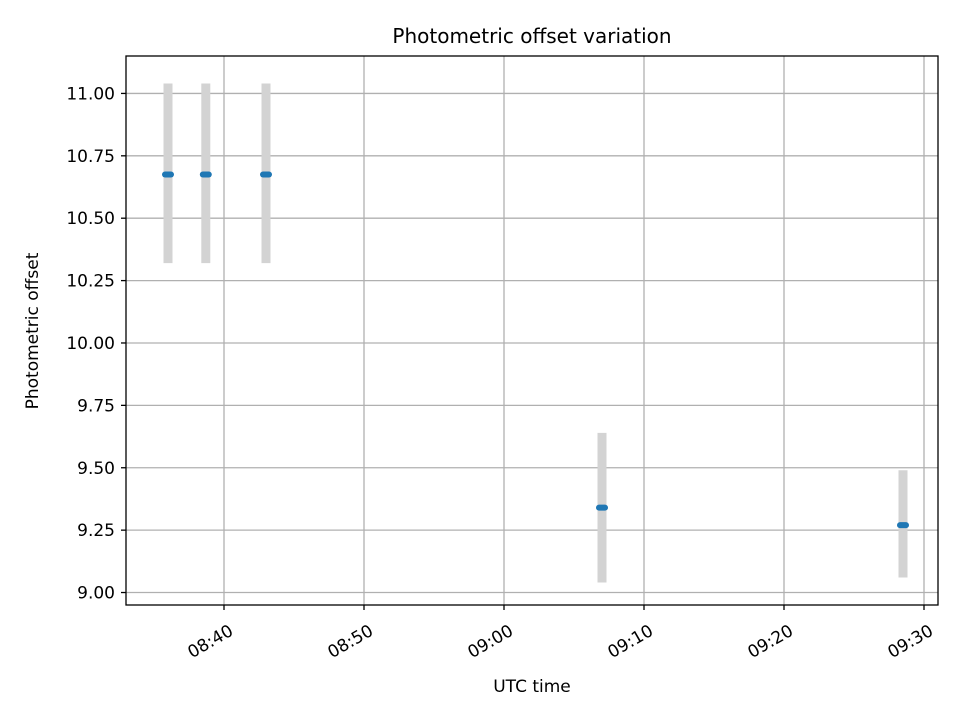 This screenshot has width=960, height=720. Describe the element at coordinates (96, 531) in the screenshot. I see `y-tick-label: 9.25` at that location.